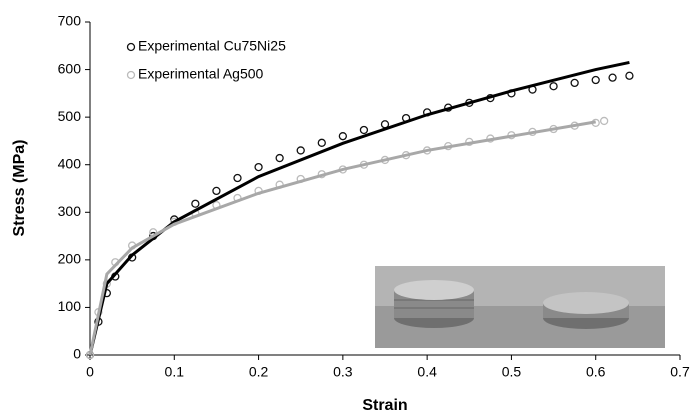 The width and height of the screenshot is (690, 420). Describe the element at coordinates (70, 116) in the screenshot. I see `y-tick-label: 500` at that location.